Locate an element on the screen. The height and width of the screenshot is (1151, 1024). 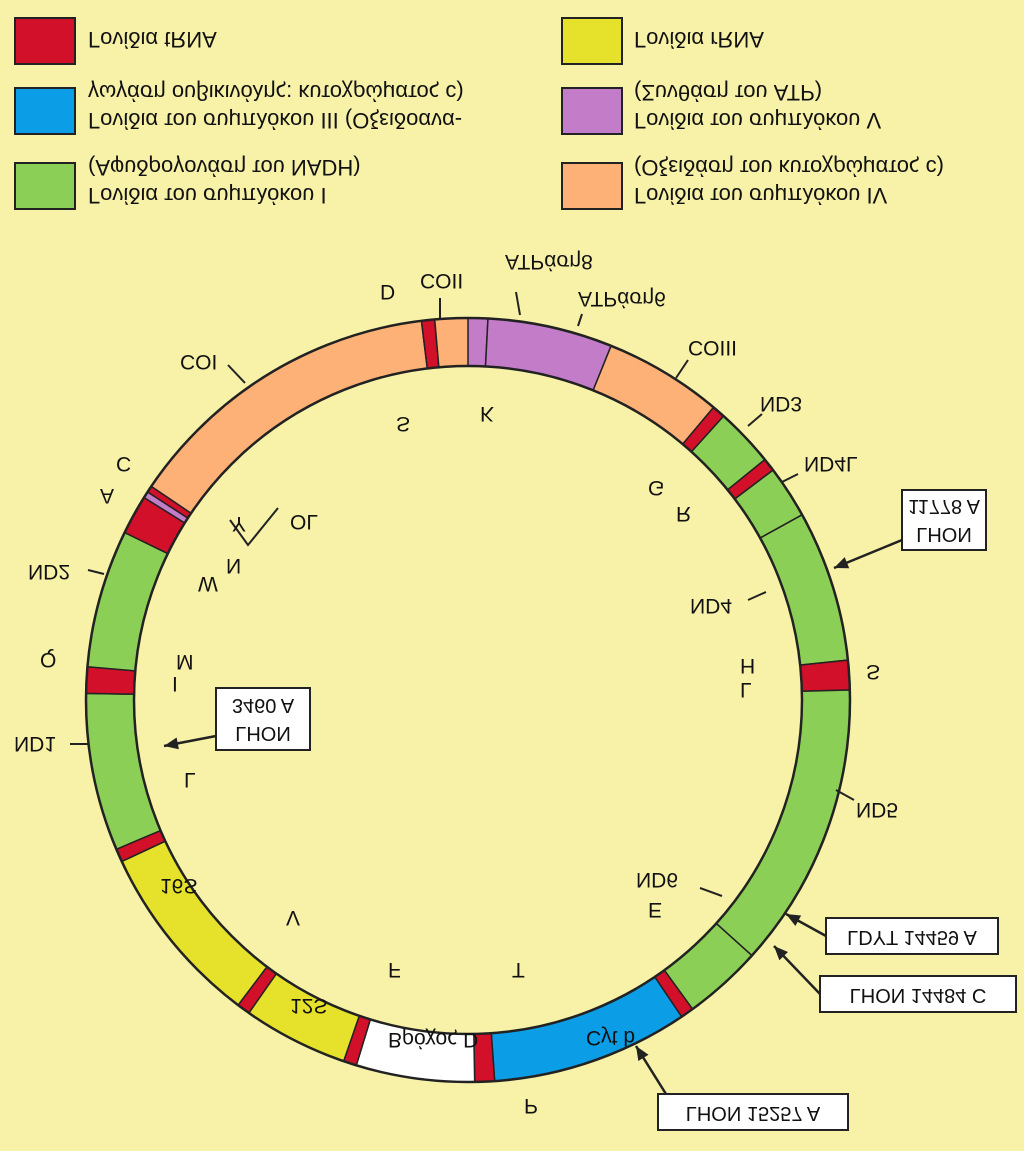
gene-label-nd4: ND4 is located at coordinates (711, 605).